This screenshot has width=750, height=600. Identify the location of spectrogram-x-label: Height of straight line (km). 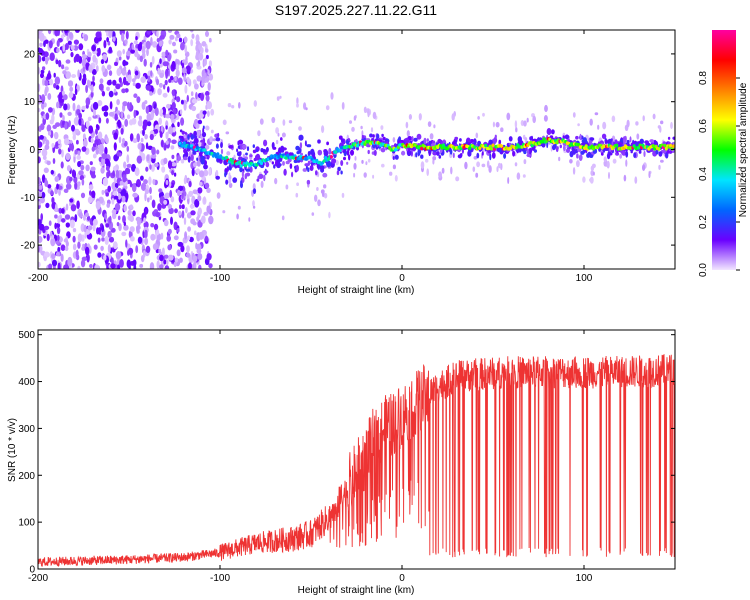
(356, 290).